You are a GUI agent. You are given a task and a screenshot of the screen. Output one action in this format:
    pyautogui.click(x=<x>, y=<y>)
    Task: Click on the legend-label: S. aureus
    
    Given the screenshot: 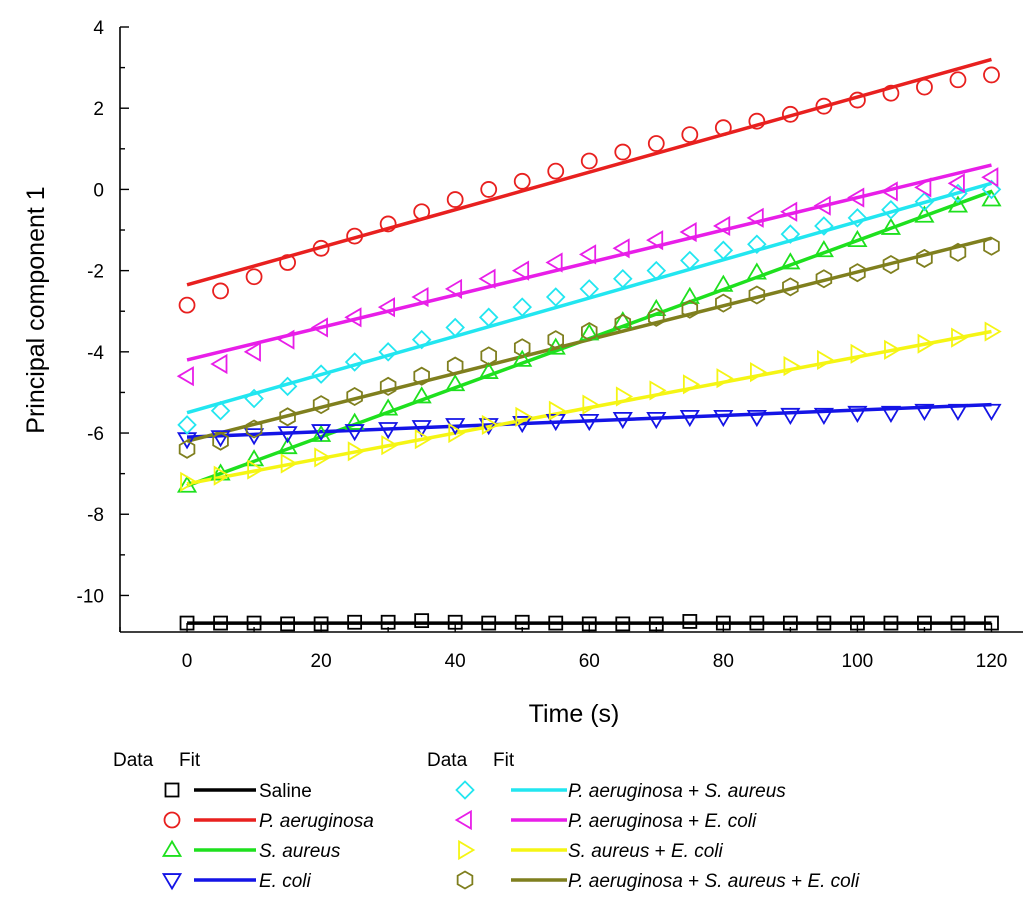 What is the action you would take?
    pyautogui.click(x=300, y=851)
    